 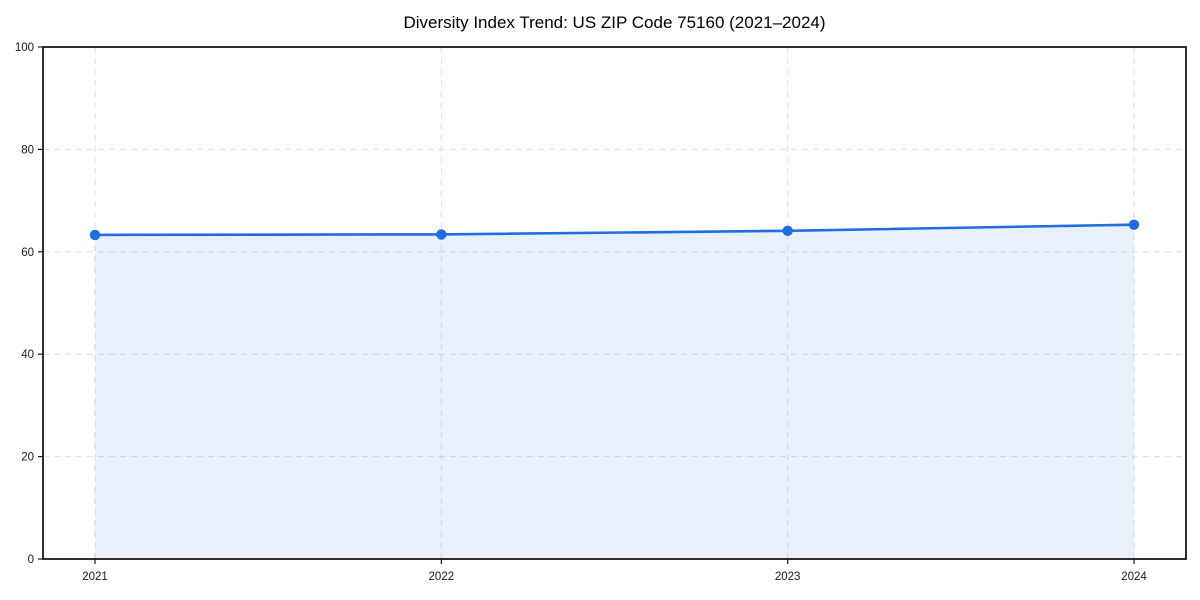 I want to click on x-tick-label: 2021, so click(x=95, y=577).